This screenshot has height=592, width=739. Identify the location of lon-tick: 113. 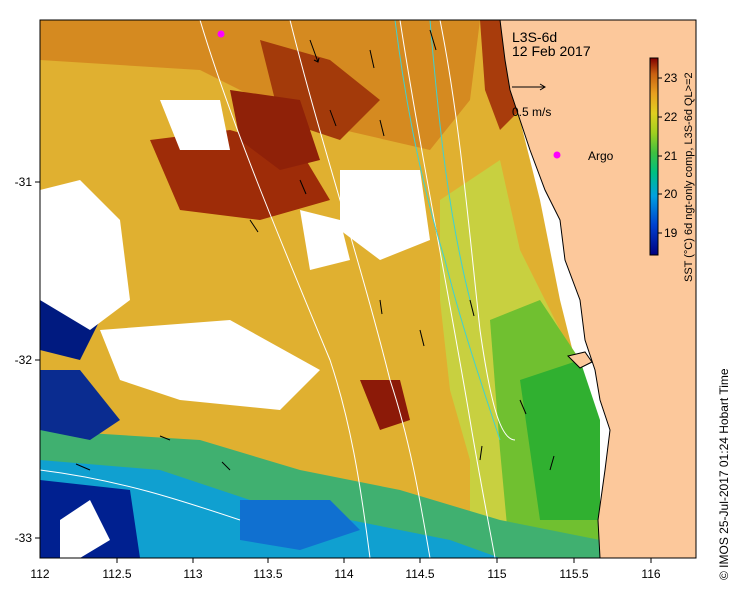
(192, 574).